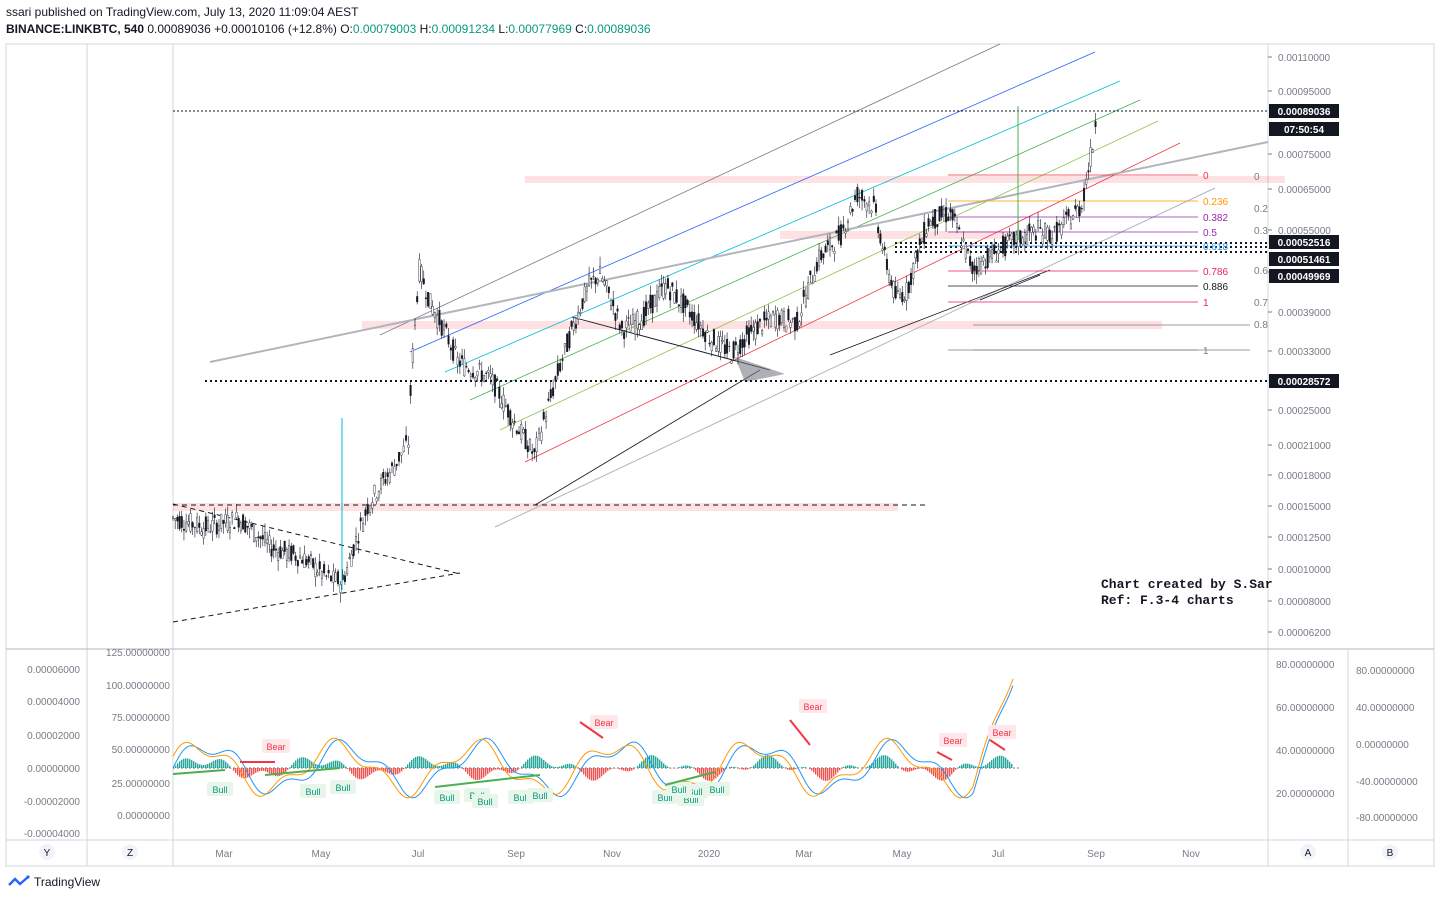 The width and height of the screenshot is (1441, 902). I want to click on osc-fast-line, so click(593, 742).